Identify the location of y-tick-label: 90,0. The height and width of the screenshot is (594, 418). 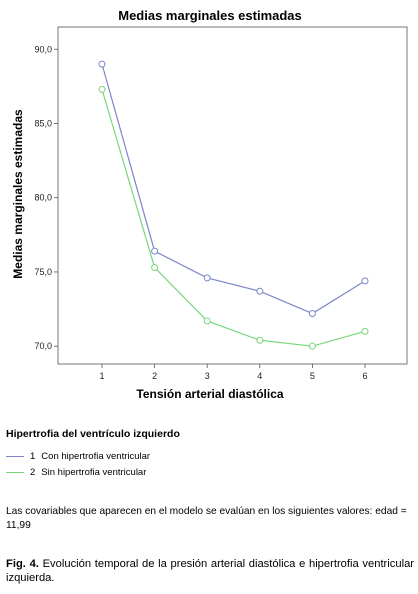
(43, 49).